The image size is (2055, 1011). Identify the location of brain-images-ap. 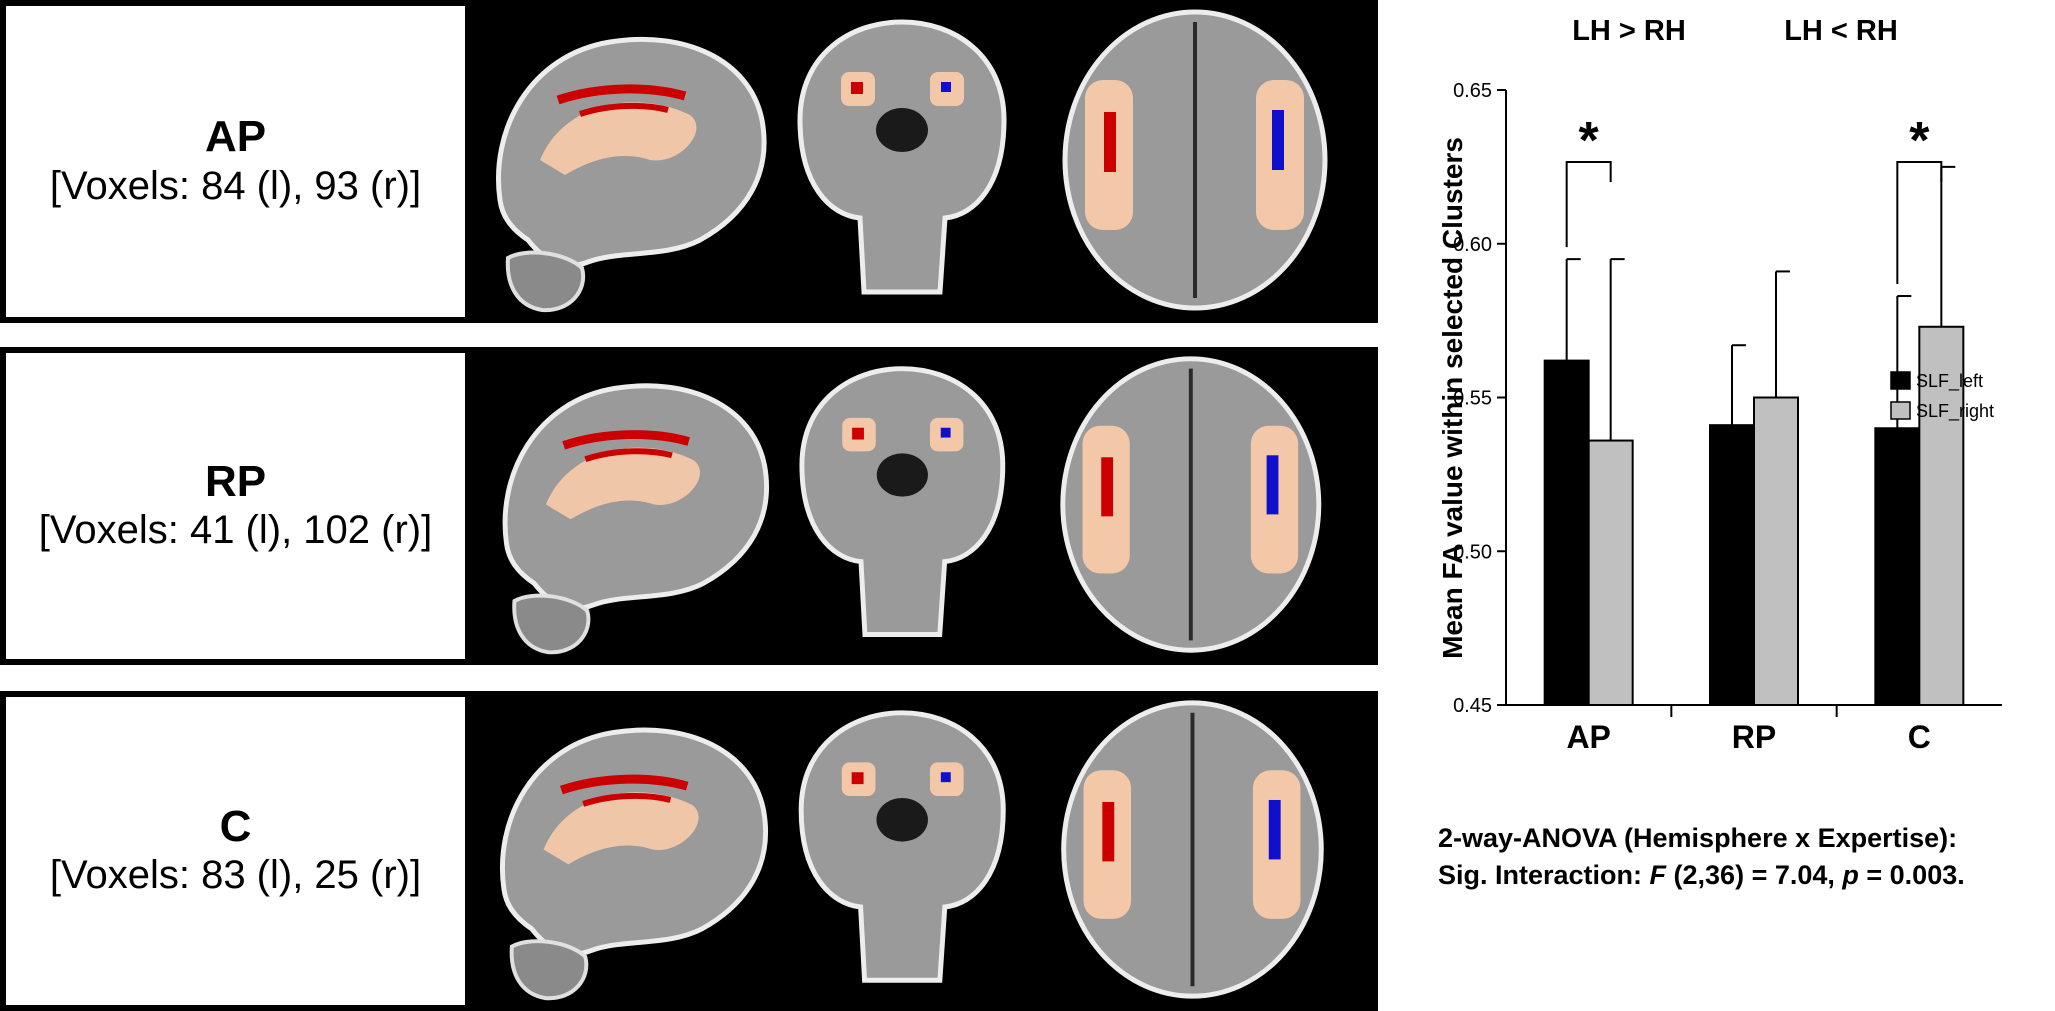
(912, 161).